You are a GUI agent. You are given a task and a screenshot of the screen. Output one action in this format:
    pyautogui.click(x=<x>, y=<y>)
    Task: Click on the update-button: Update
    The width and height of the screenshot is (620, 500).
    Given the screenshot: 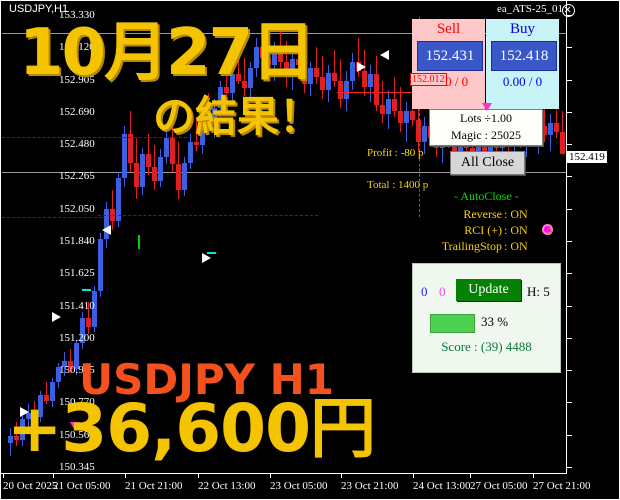 What is the action you would take?
    pyautogui.click(x=488, y=290)
    